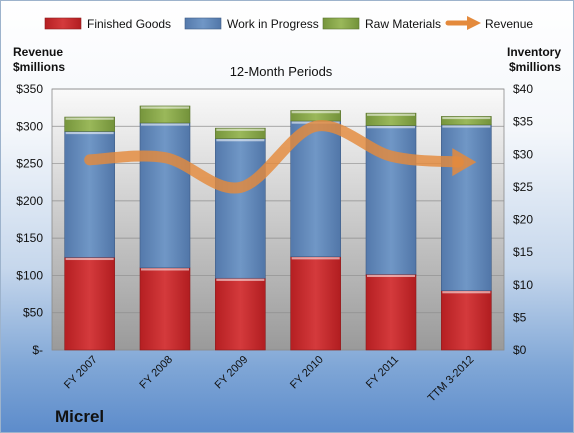 The height and width of the screenshot is (433, 574). What do you see at coordinates (39, 67) in the screenshot?
I see `left-axis-title-line2: $millions` at bounding box center [39, 67].